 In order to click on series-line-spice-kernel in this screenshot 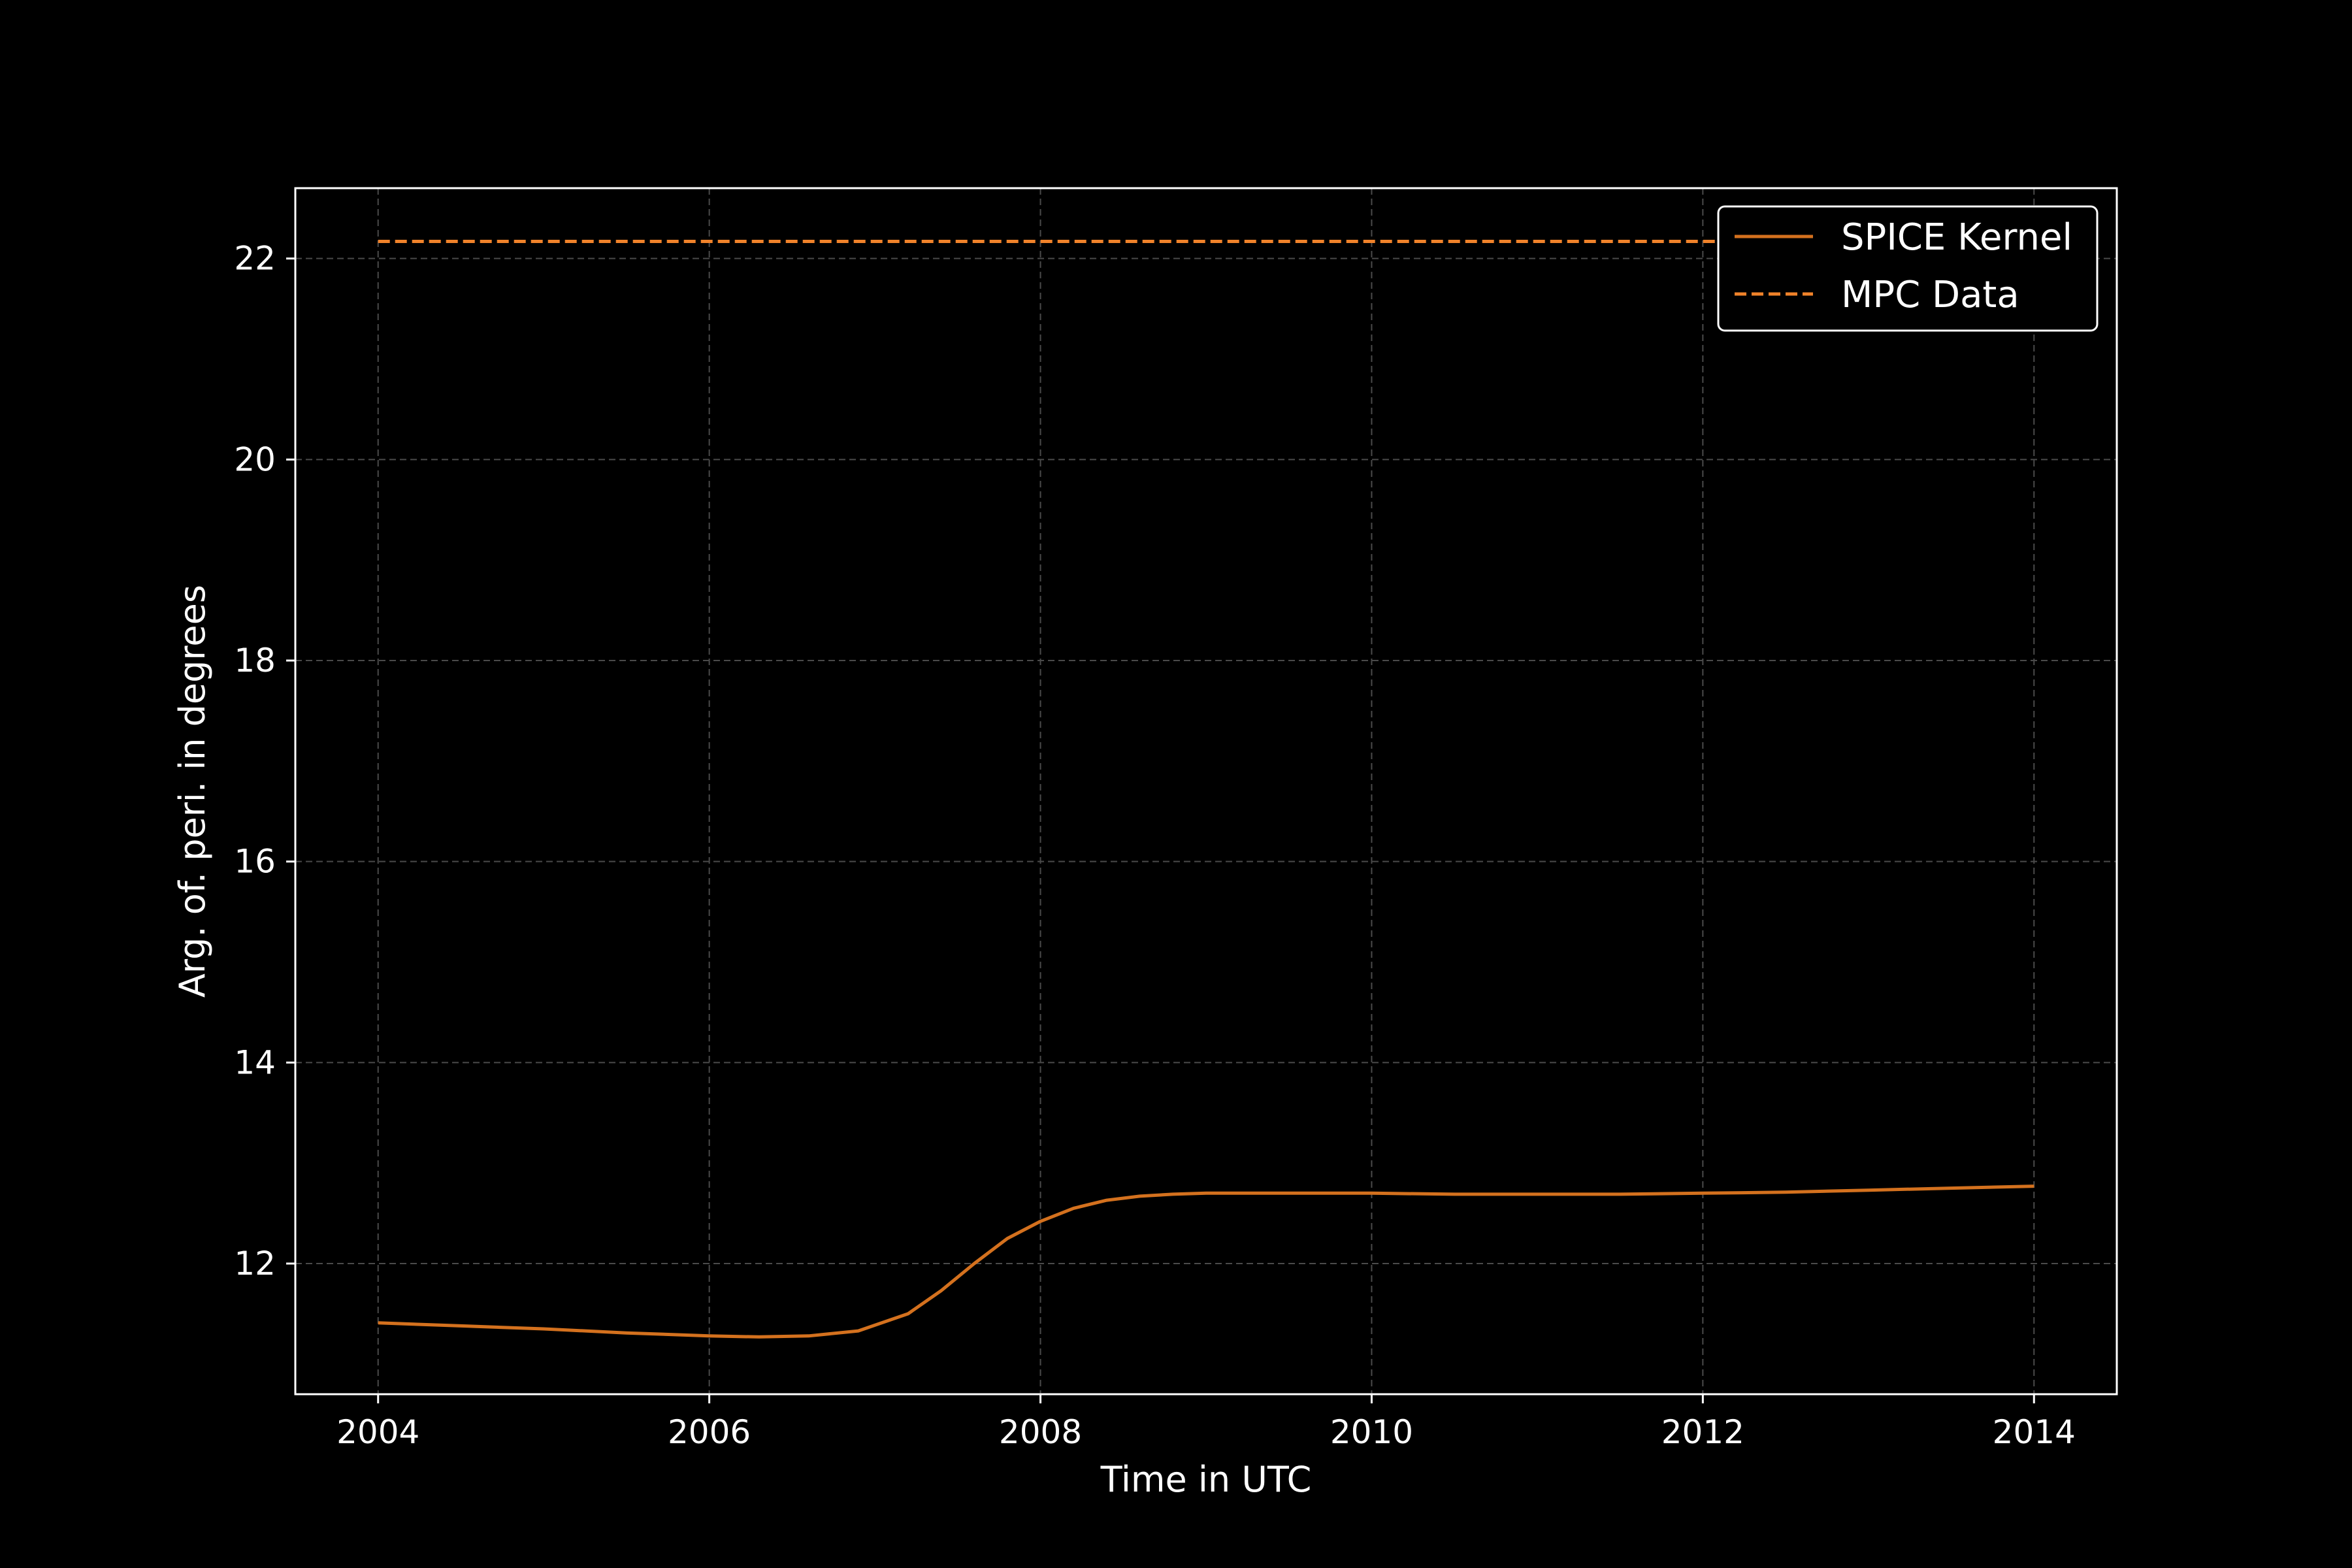, I will do `click(1206, 1261)`.